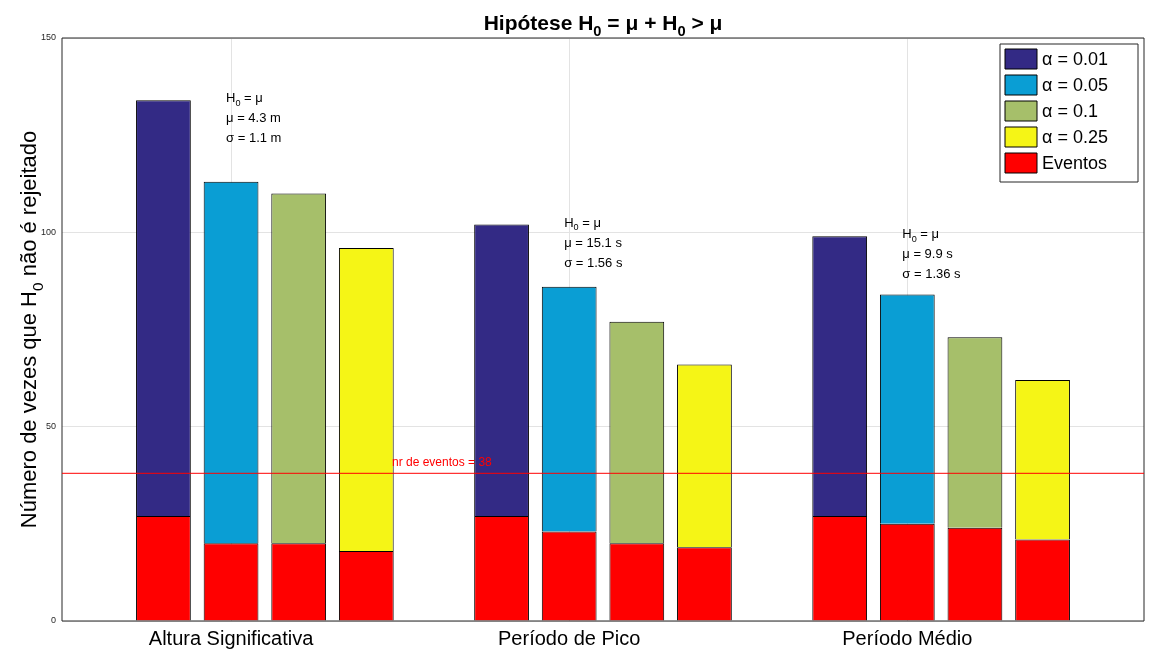  I want to click on legend-label: α = 0.05, so click(1075, 85).